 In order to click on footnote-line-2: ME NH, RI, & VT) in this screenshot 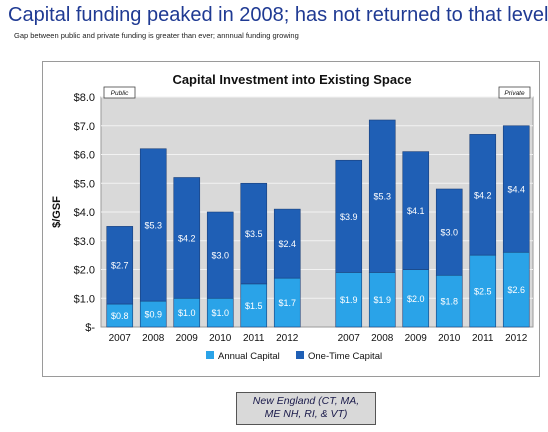, I will do `click(306, 414)`.